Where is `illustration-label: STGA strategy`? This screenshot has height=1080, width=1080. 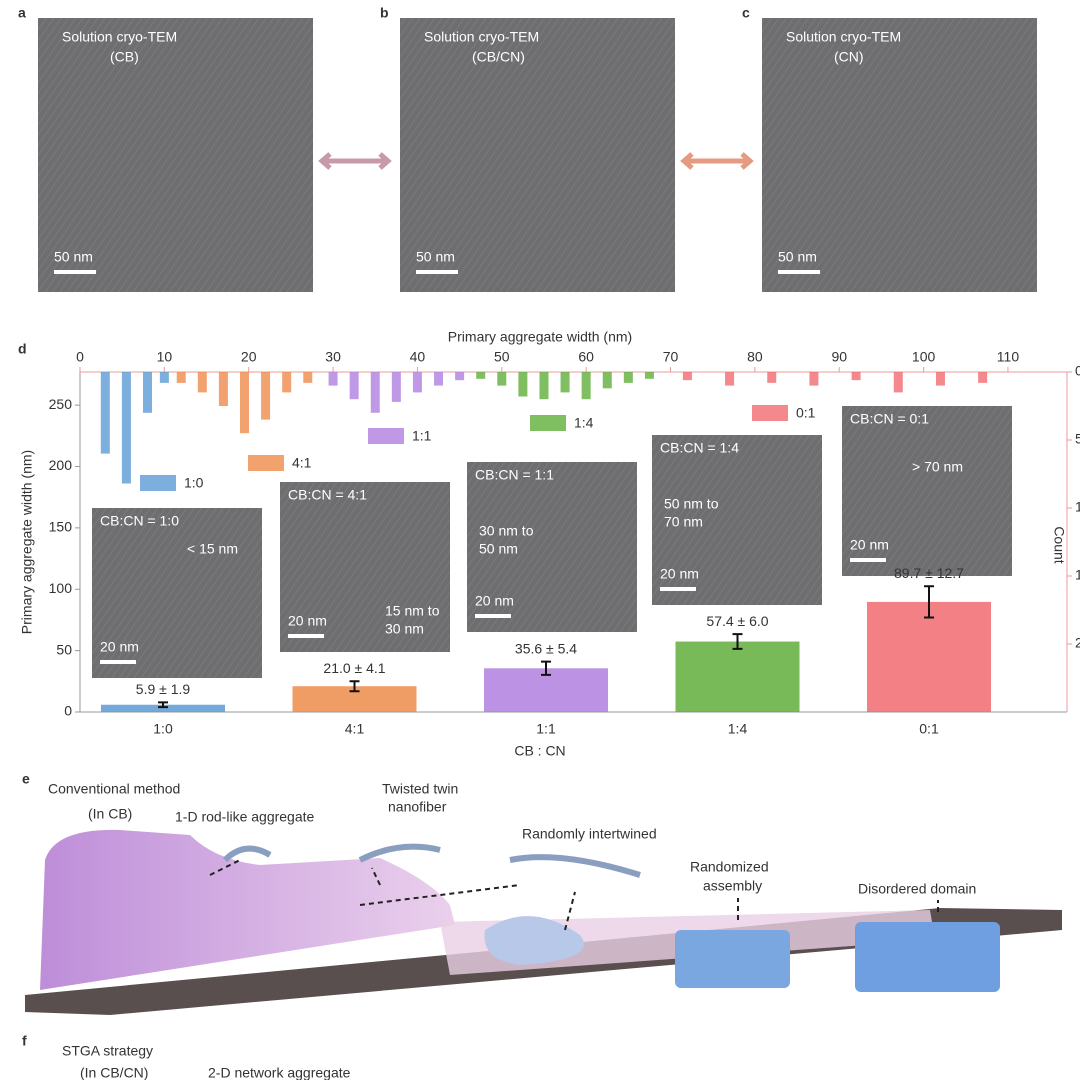
illustration-label: STGA strategy is located at coordinates (107, 1051).